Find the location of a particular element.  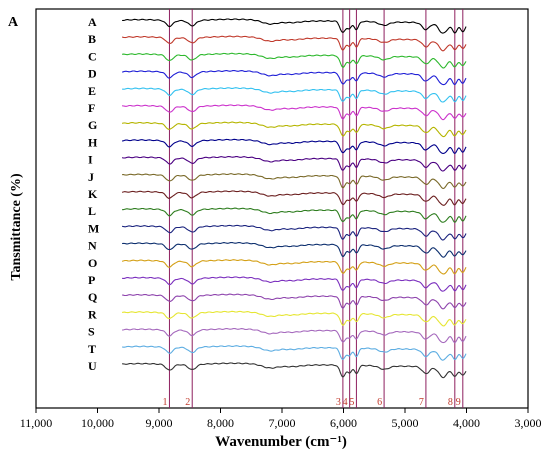

series-label-J: J is located at coordinates (91, 177).